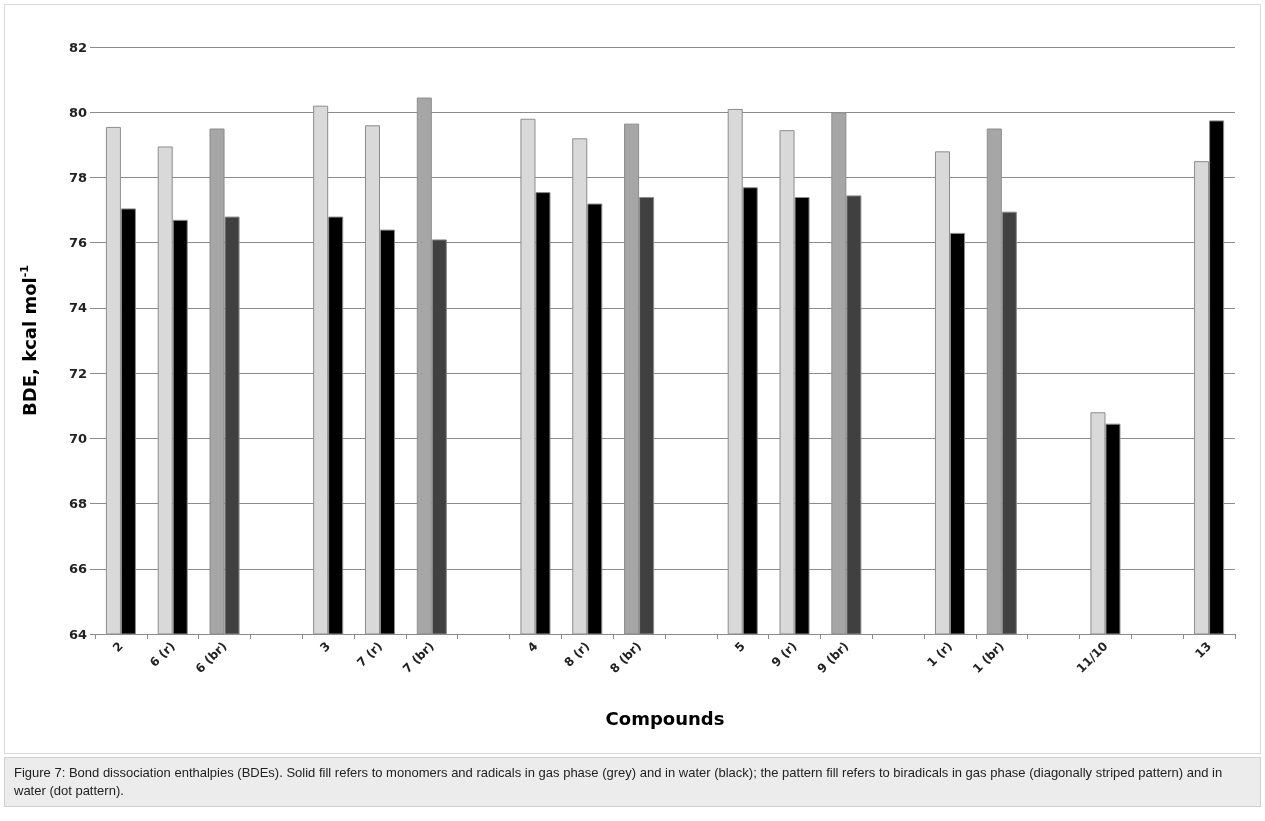  I want to click on caption: Figure 7: Bond dissociation enthalpies (BDEs). Solid fill refers to monomers and radicals in gas phase (grey) and in water (black); the pattern fill refers to biradicals in gas phase (diagonally striped pattern) and in water (dot pattern)., so click(619, 782).